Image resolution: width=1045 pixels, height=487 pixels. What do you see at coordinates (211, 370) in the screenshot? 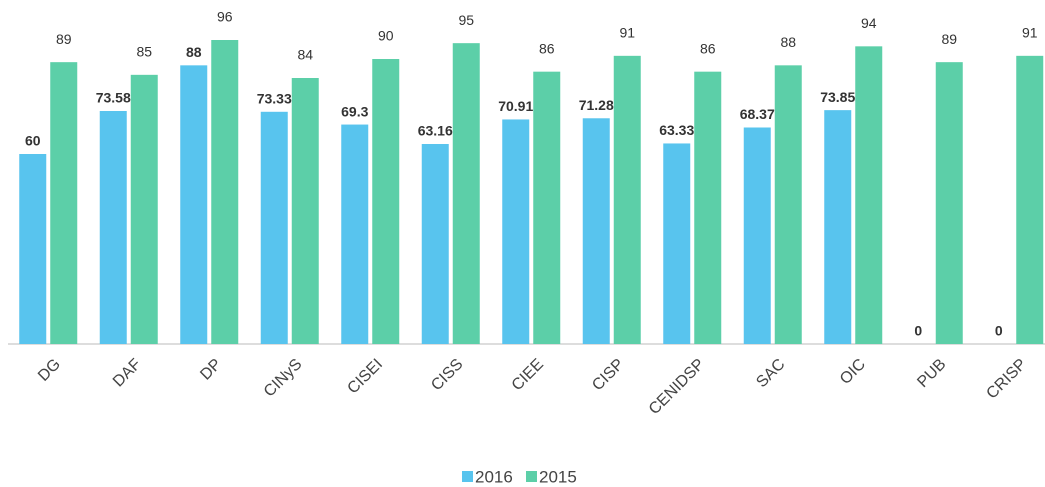
I see `x-tick-label: DP` at bounding box center [211, 370].